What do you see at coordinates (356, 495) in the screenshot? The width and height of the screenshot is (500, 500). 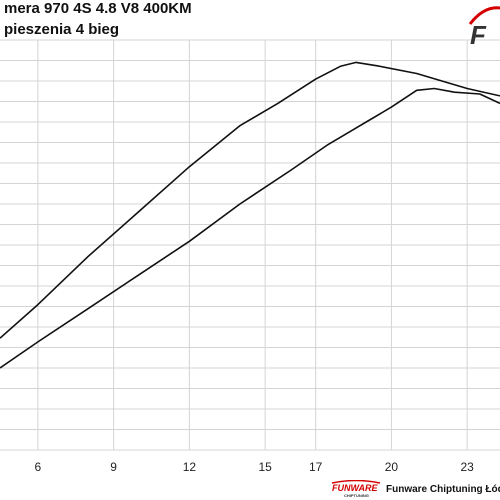 I see `footer-logo-subtext: CHIPTUNING` at bounding box center [356, 495].